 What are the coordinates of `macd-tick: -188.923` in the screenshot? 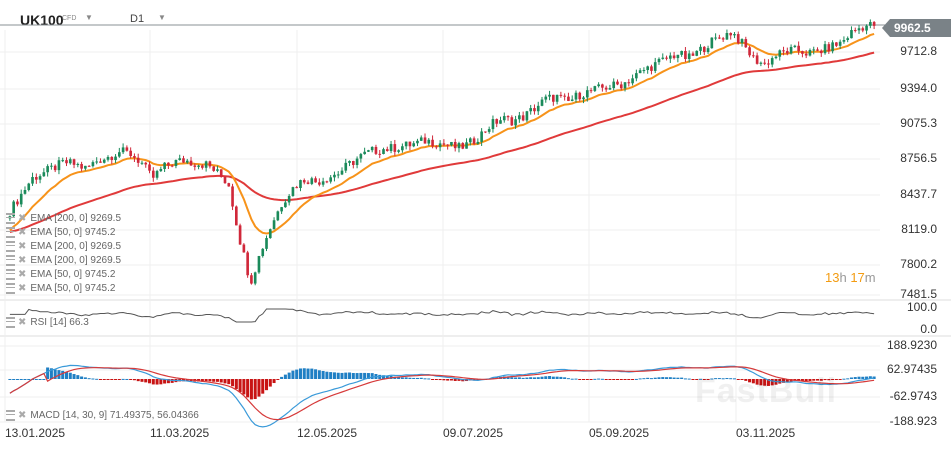 It's located at (913, 421).